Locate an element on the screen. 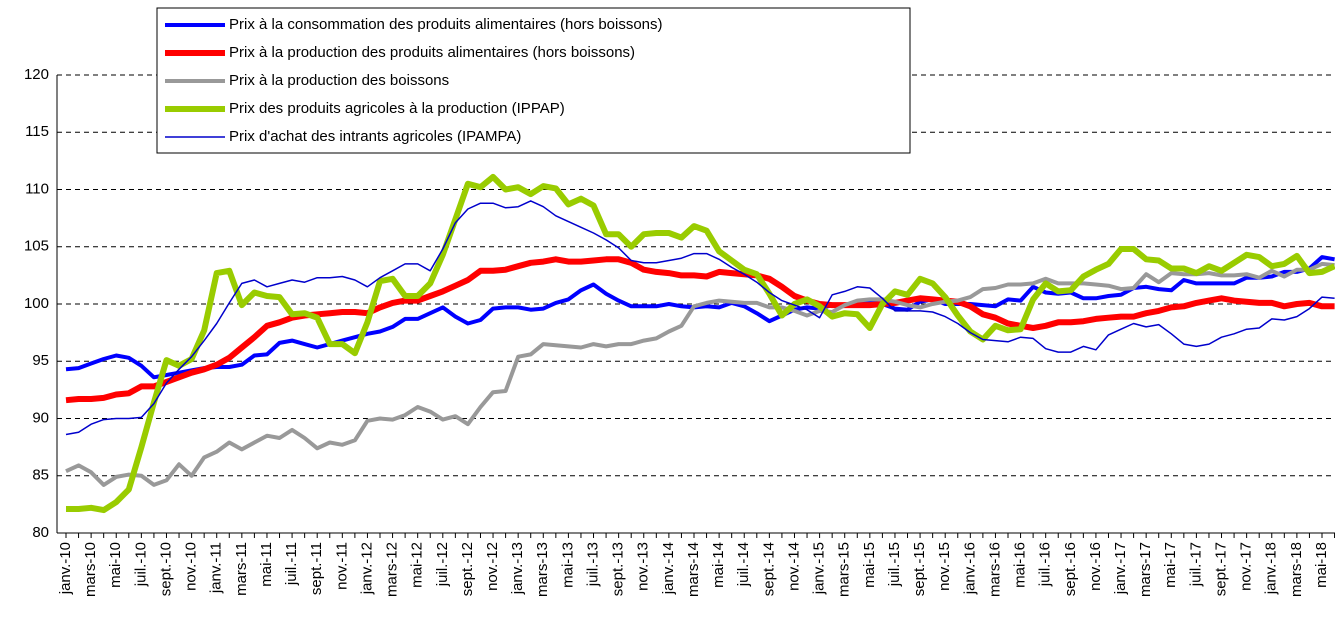 The image size is (1335, 623). x-tick-label: mars-12 is located at coordinates (392, 569).